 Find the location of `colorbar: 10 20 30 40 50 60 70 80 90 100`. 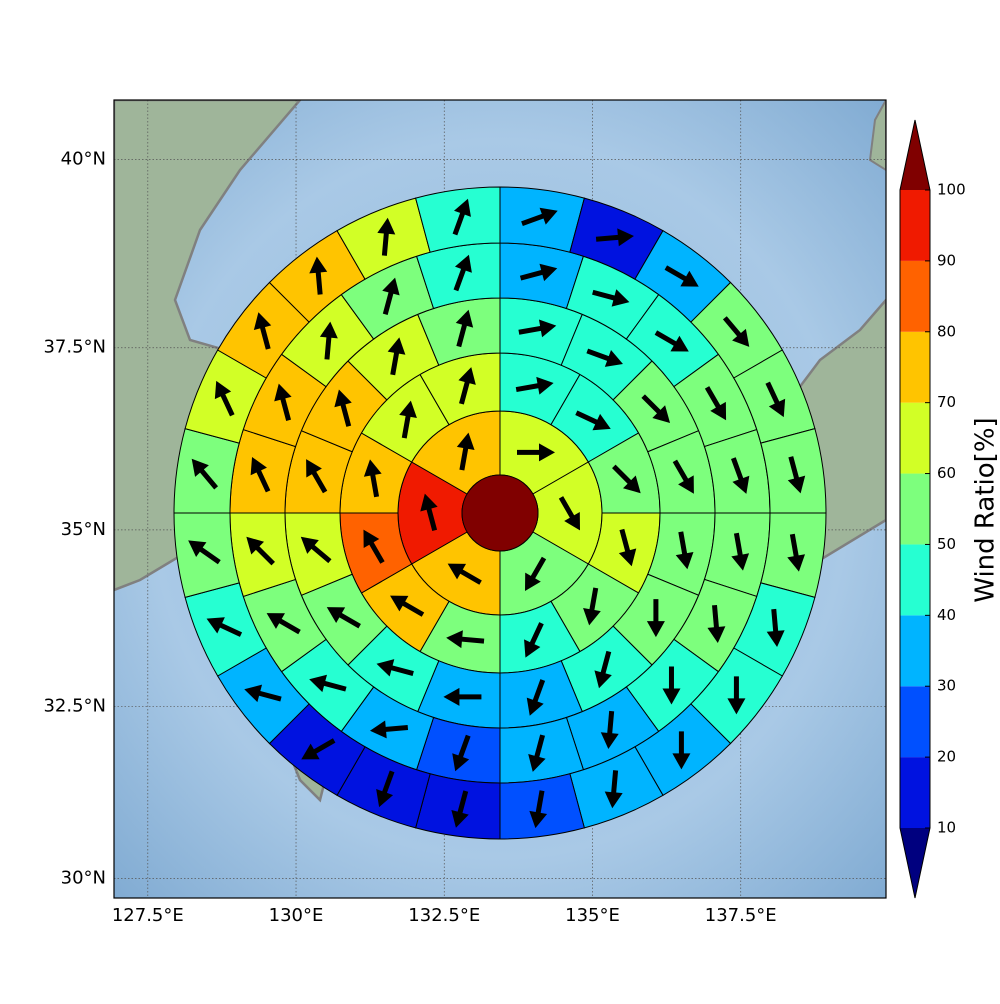

colorbar: 10 20 30 40 50 60 70 80 90 100 is located at coordinates (933, 509).